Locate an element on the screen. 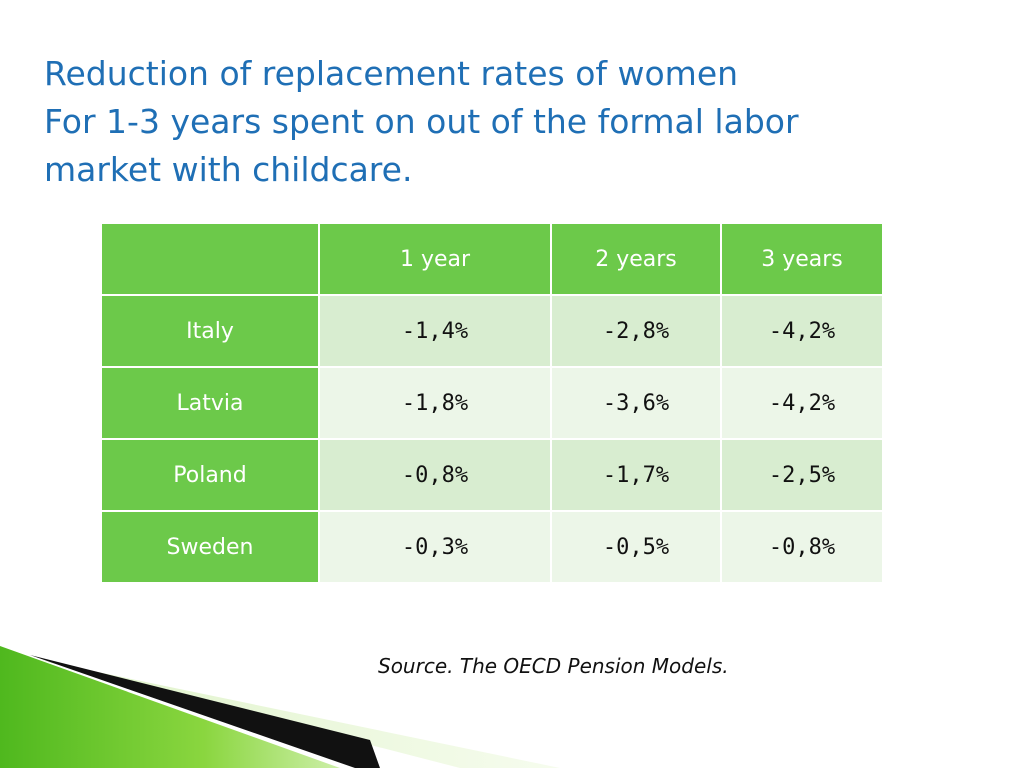 The height and width of the screenshot is (768, 1024). row-label: Italy is located at coordinates (210, 331).